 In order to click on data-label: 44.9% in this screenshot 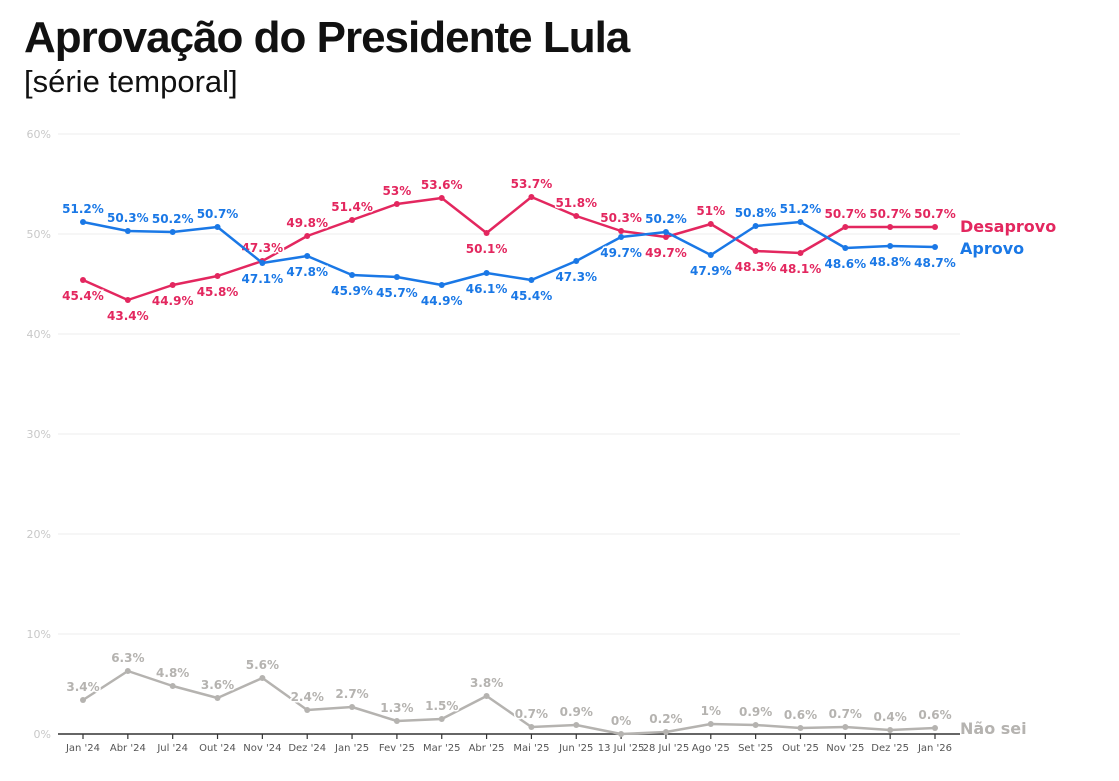, I will do `click(173, 301)`.